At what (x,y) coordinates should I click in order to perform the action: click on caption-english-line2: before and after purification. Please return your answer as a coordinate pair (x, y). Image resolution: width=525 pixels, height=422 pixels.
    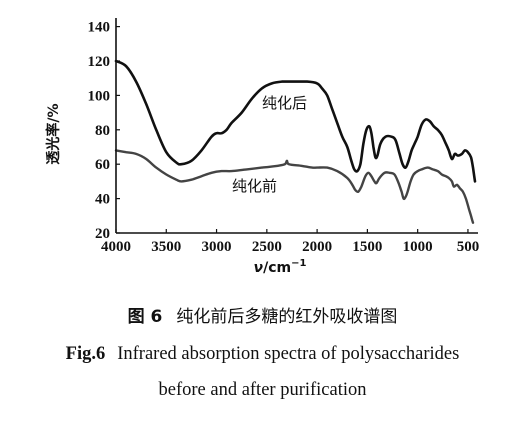
    Looking at the image, I should click on (262, 390).